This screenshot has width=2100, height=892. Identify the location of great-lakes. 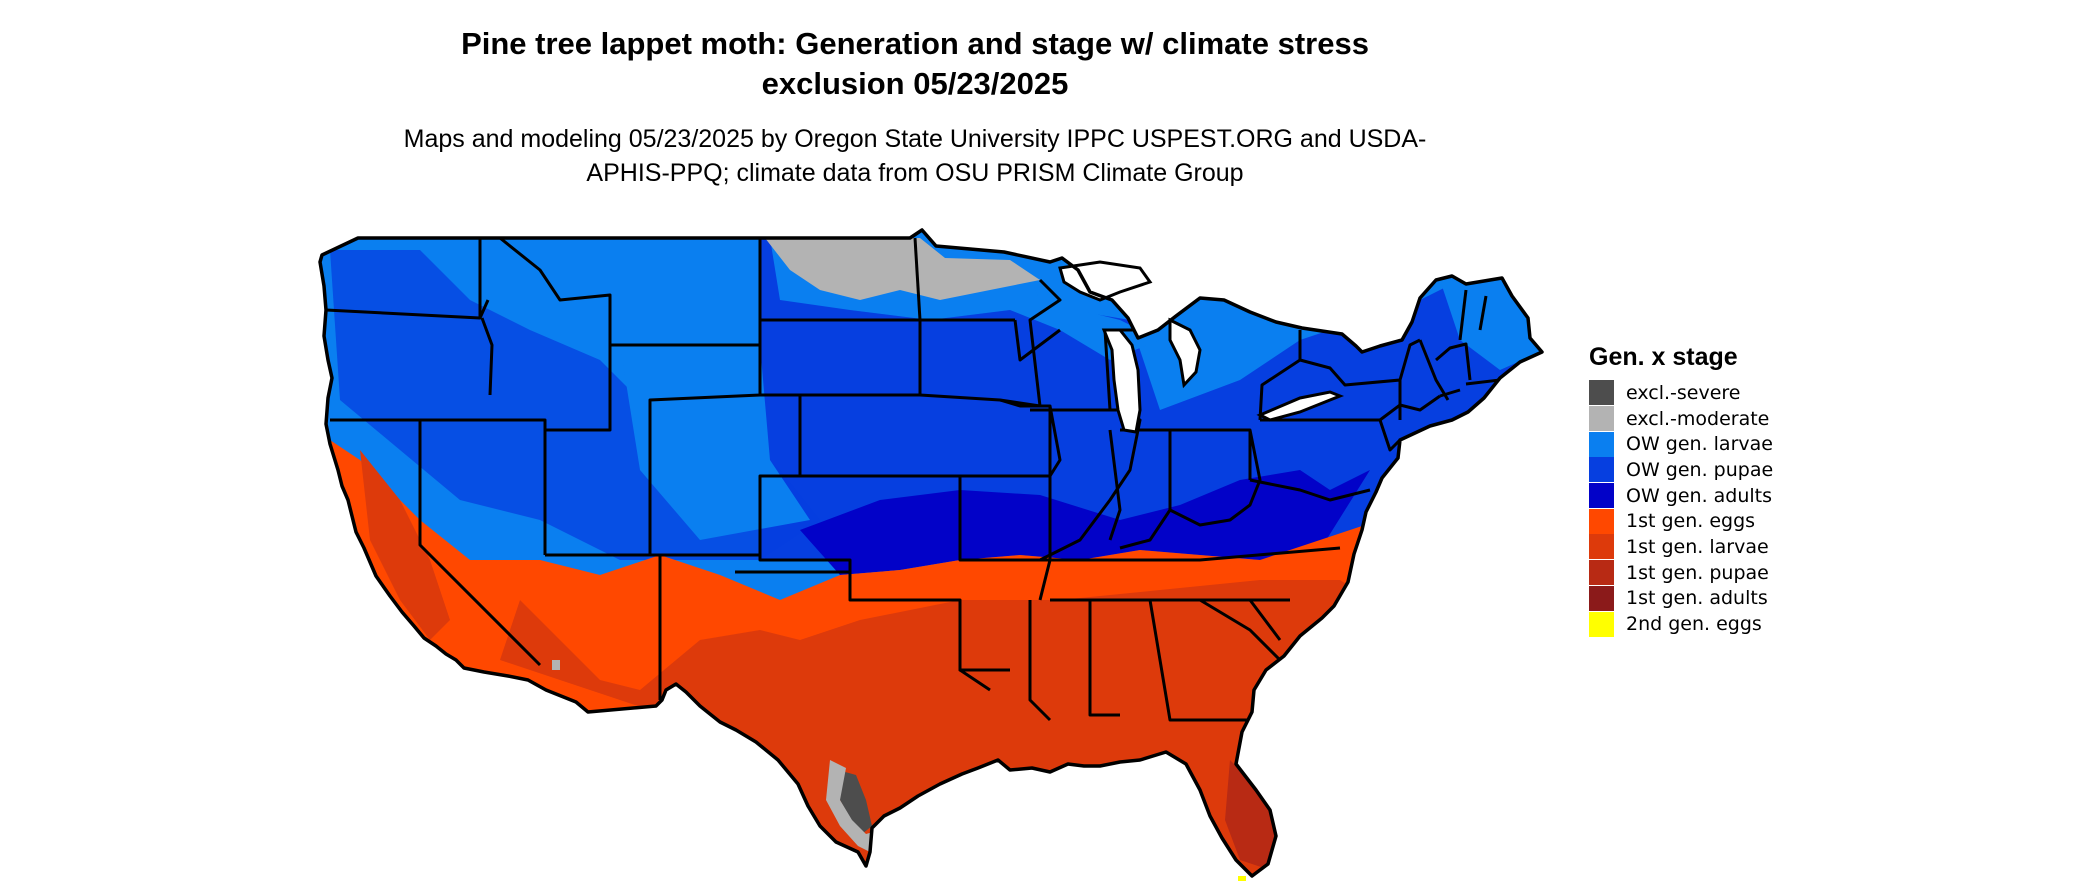
(1201, 347).